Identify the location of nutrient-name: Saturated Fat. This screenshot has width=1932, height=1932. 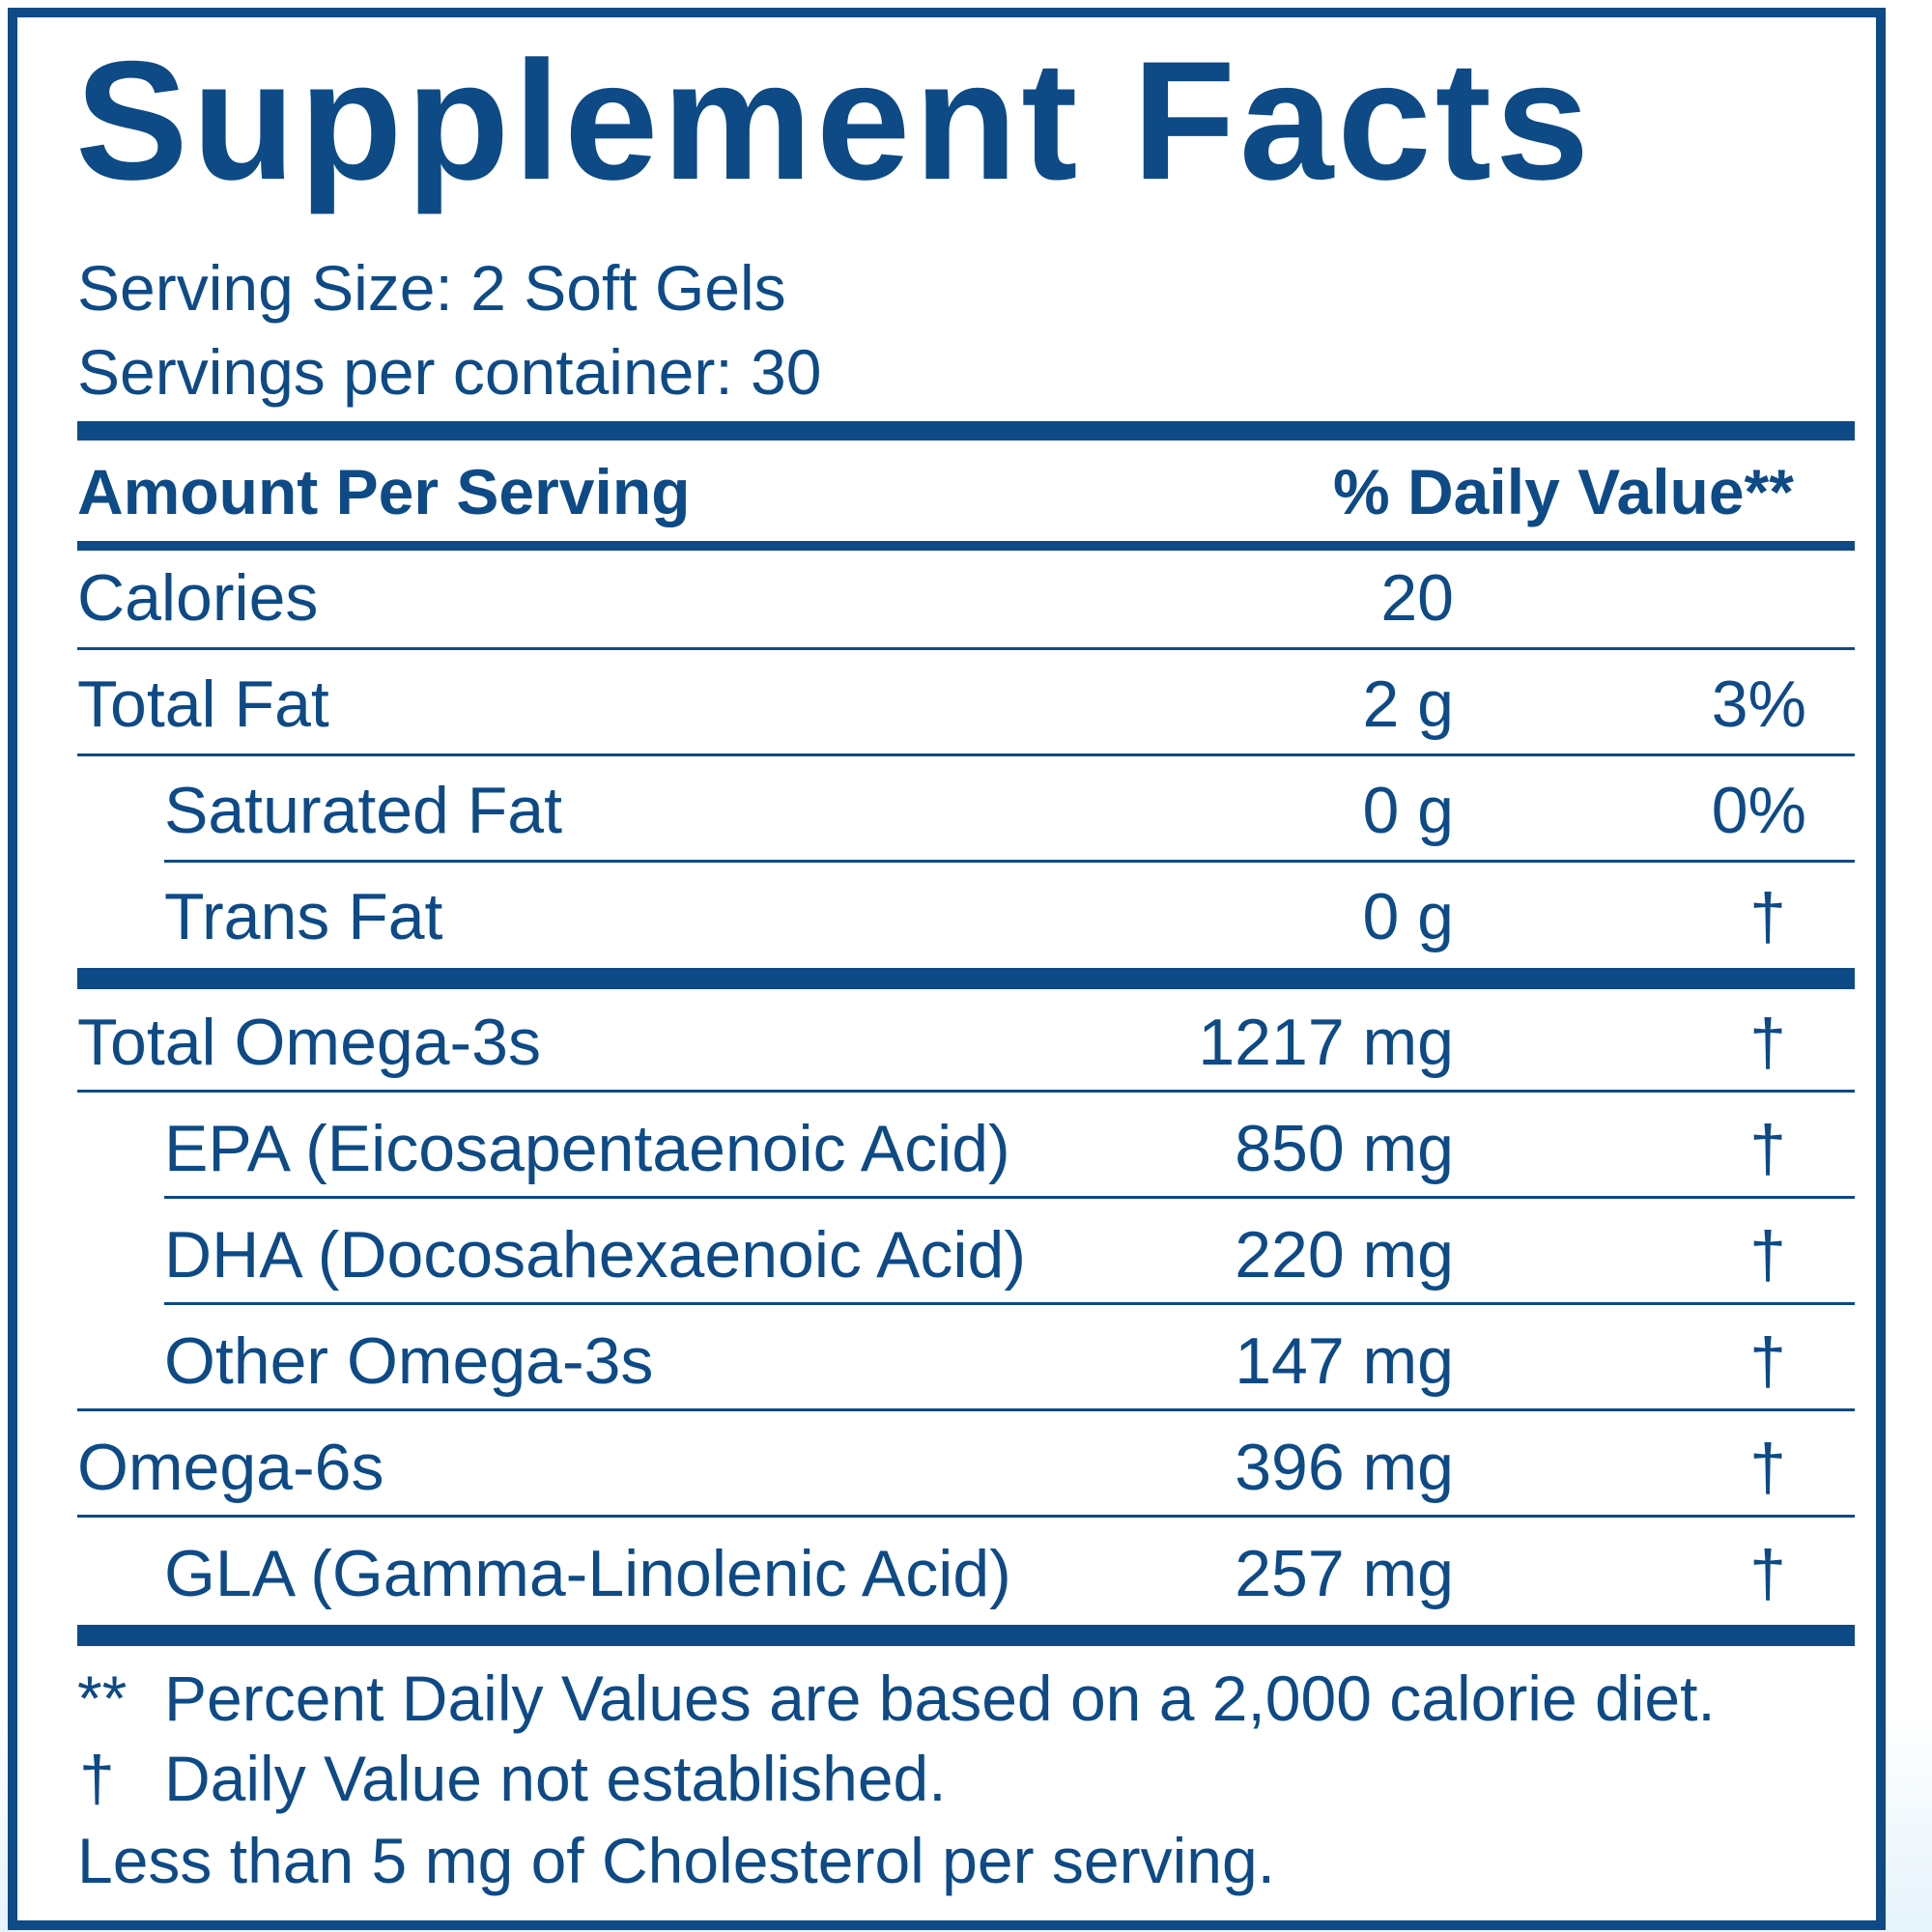
(363, 810).